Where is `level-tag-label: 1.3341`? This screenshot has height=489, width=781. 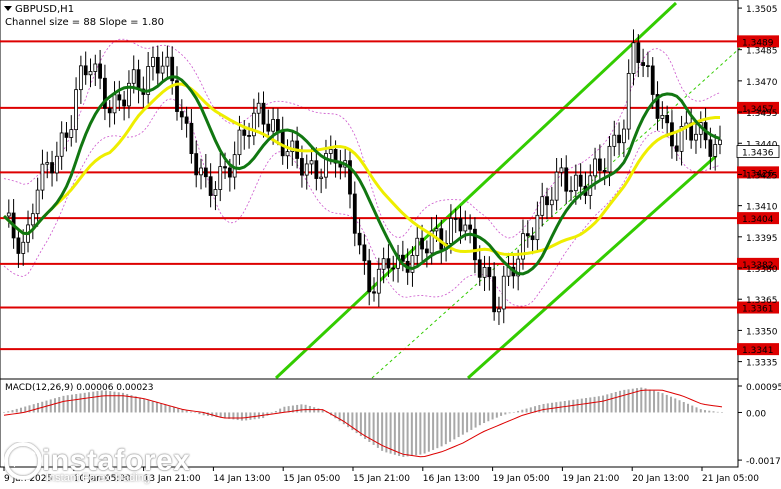 level-tag-label: 1.3341 is located at coordinates (758, 351).